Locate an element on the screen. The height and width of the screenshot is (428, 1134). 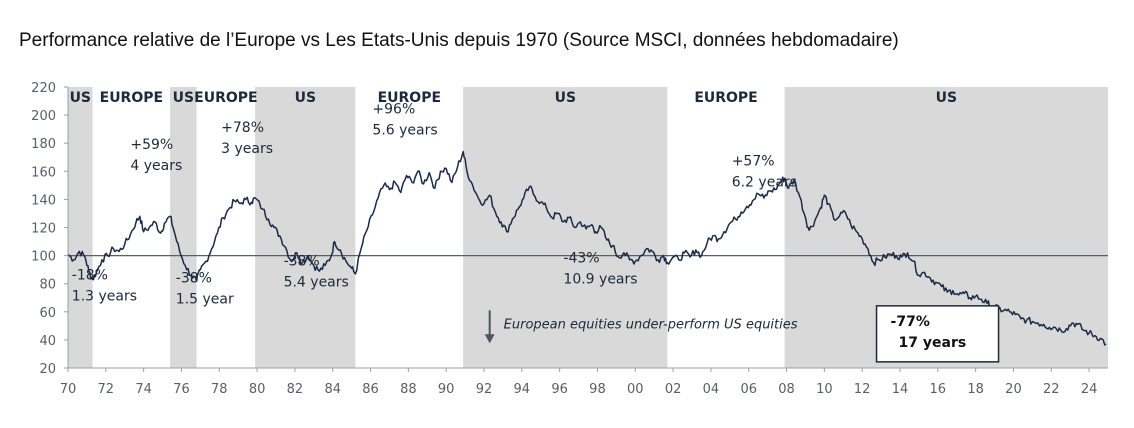
x-tick-label: 94 is located at coordinates (522, 389).